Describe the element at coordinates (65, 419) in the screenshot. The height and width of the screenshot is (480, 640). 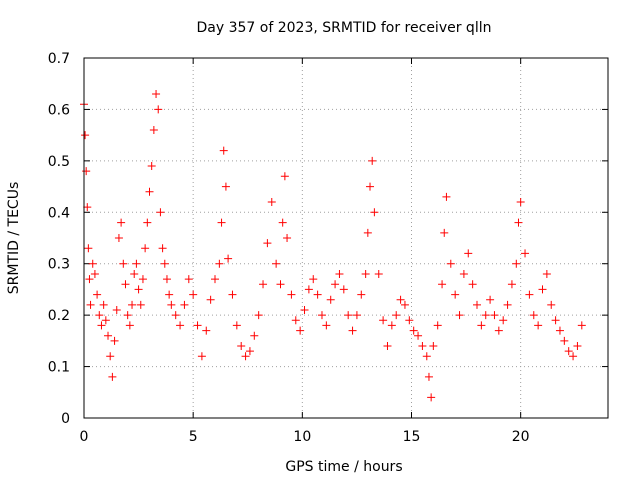
I see `y-tick-label: 0` at that location.